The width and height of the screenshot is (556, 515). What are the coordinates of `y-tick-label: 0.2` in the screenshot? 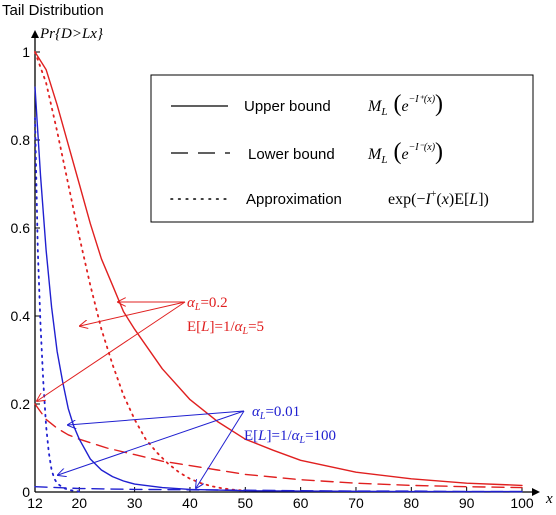 It's located at (21, 404).